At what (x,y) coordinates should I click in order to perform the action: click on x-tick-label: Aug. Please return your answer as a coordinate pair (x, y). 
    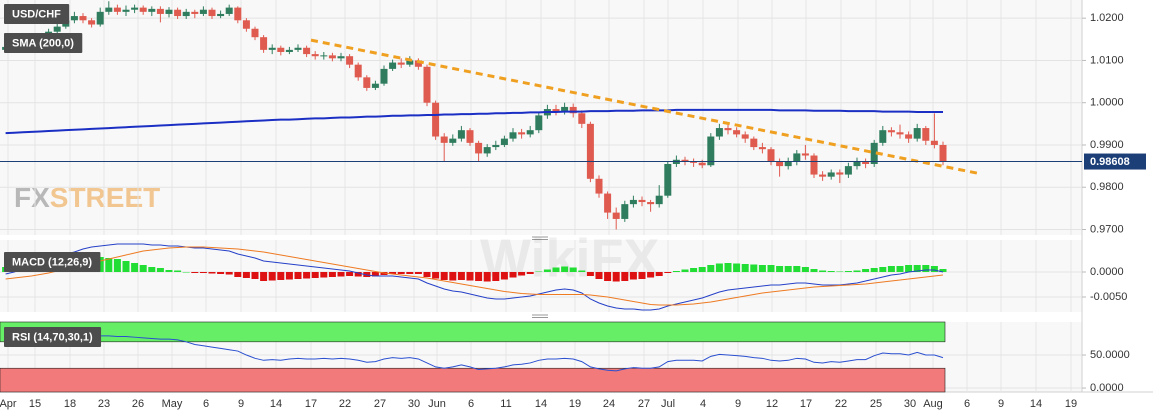
    Looking at the image, I should click on (933, 404).